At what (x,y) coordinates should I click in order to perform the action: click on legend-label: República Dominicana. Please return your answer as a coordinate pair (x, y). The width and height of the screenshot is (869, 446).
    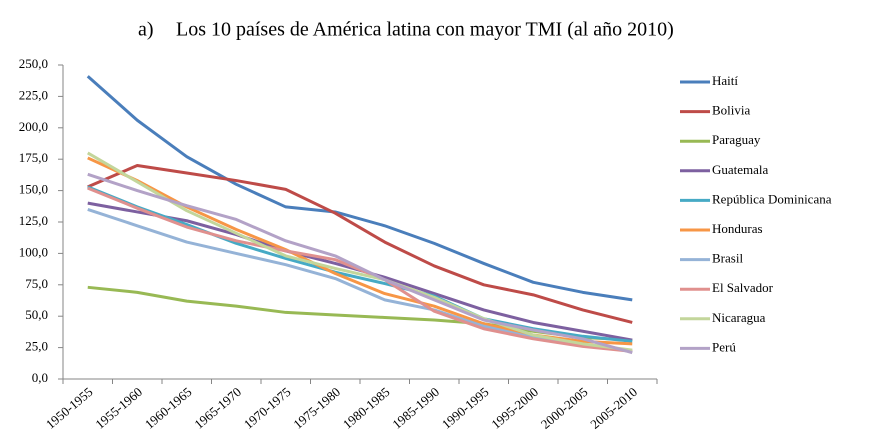
    Looking at the image, I should click on (772, 198).